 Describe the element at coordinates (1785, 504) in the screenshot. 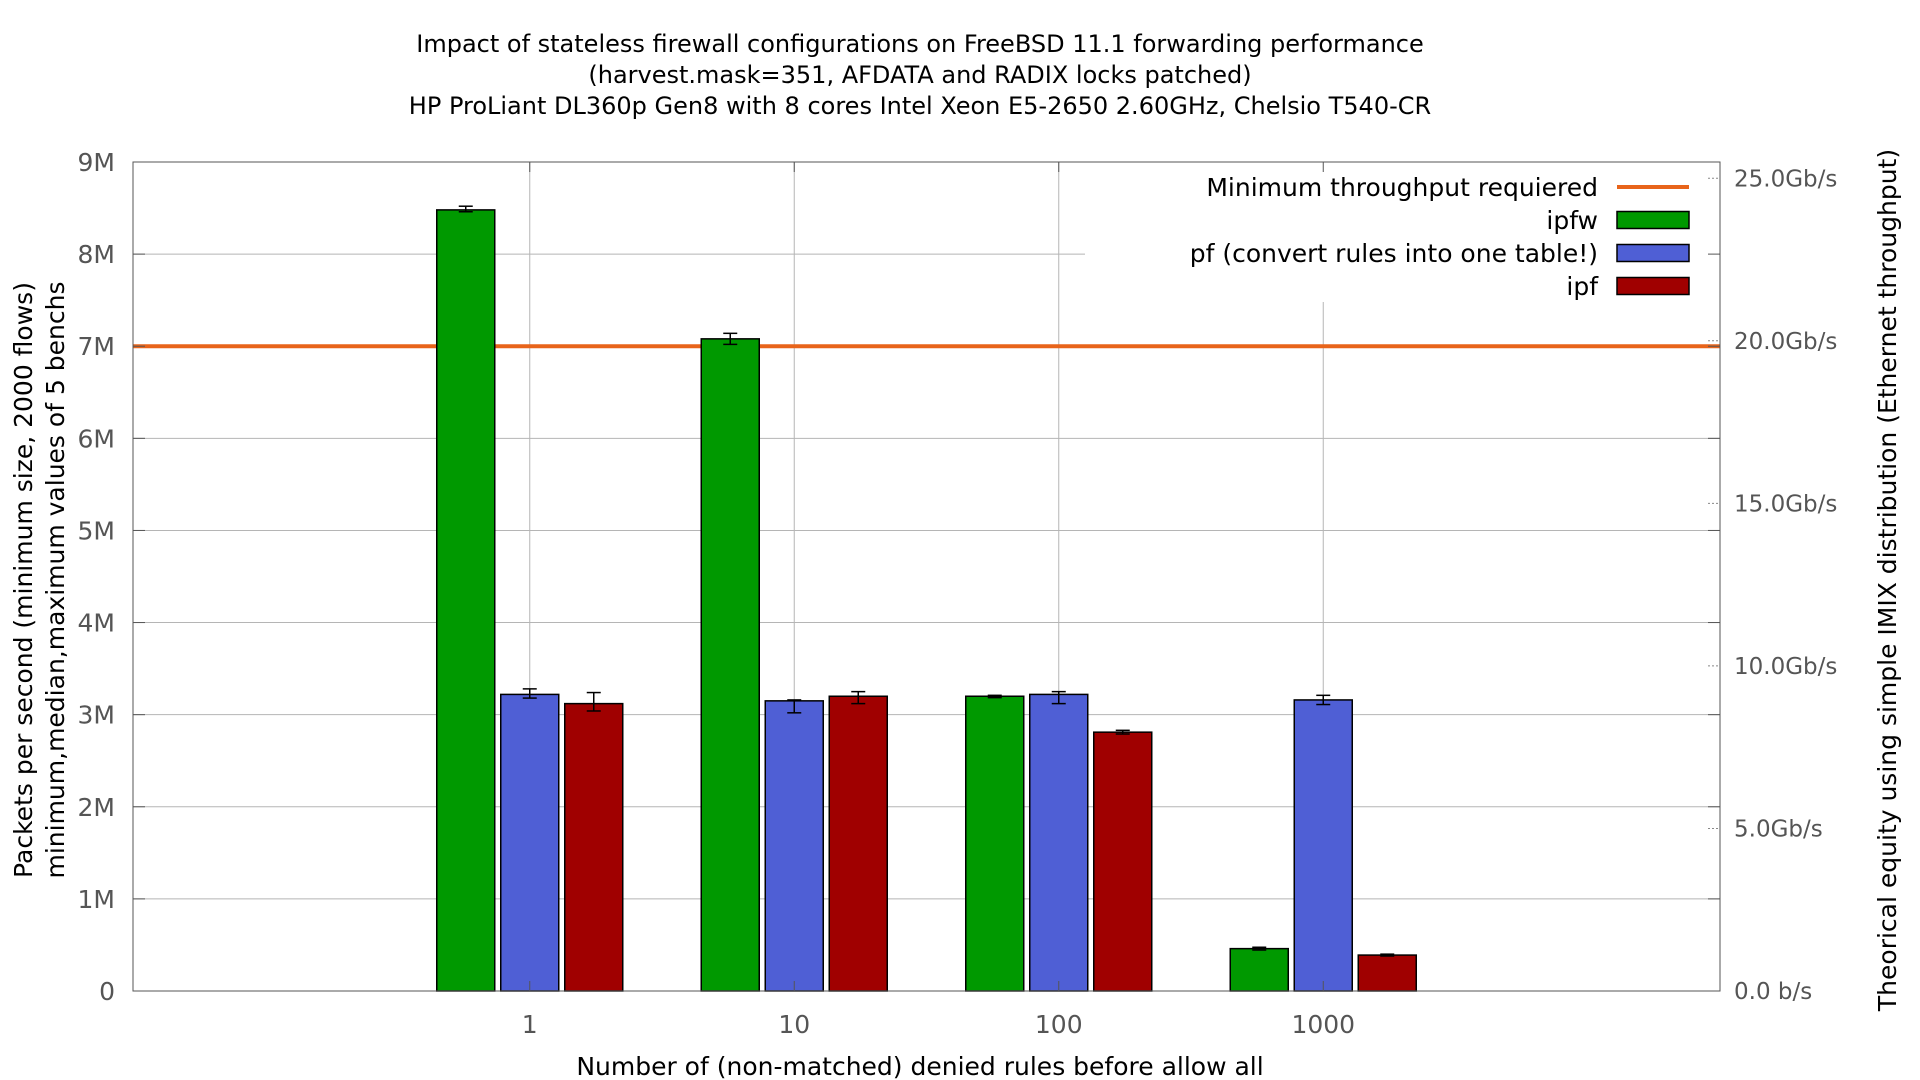

I see `y2-tick-label: 15.0Gb/s` at that location.